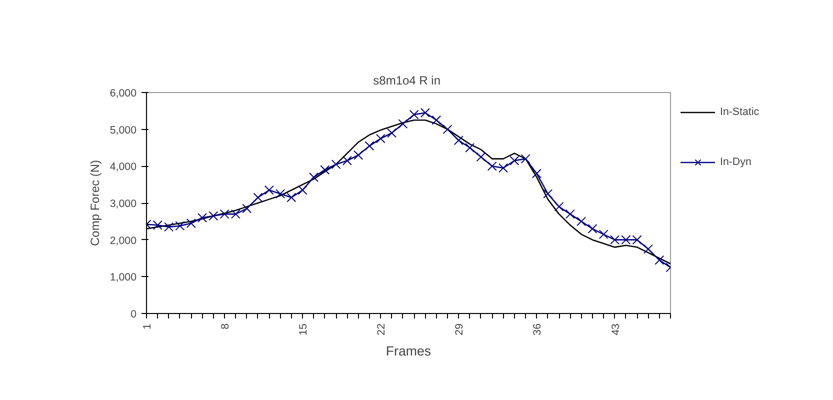  What do you see at coordinates (736, 162) in the screenshot?
I see `legend-label: In-Dyn` at bounding box center [736, 162].